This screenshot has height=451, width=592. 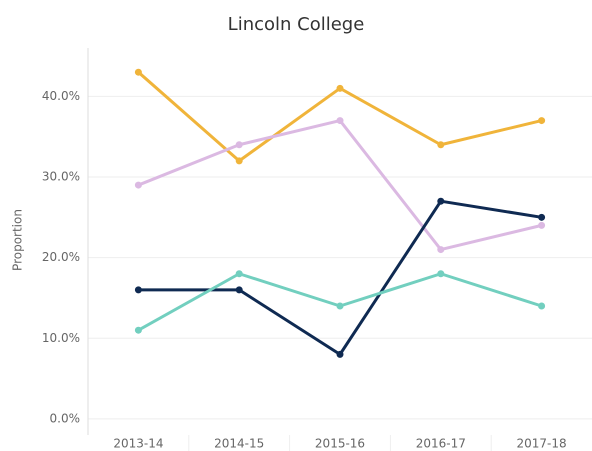 I want to click on y-tick-label: 30.0%, so click(x=61, y=177).